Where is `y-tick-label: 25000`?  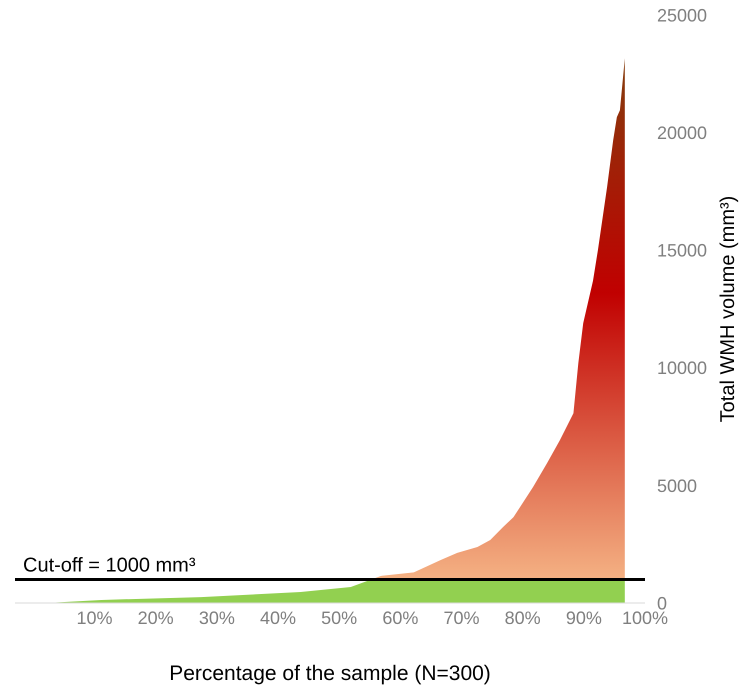
y-tick-label: 25000 is located at coordinates (682, 15).